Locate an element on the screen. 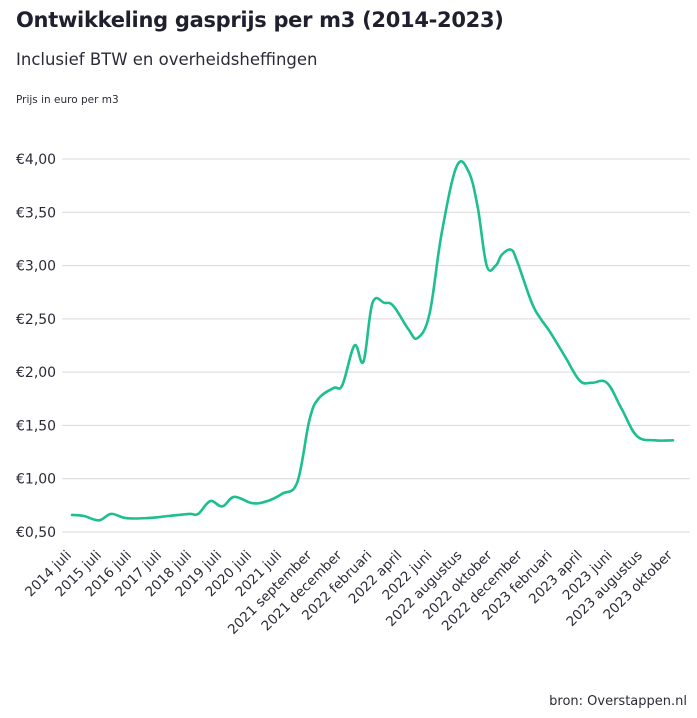 Image resolution: width=697 pixels, height=718 pixels. y-tick-label: €3,50 is located at coordinates (36, 213).